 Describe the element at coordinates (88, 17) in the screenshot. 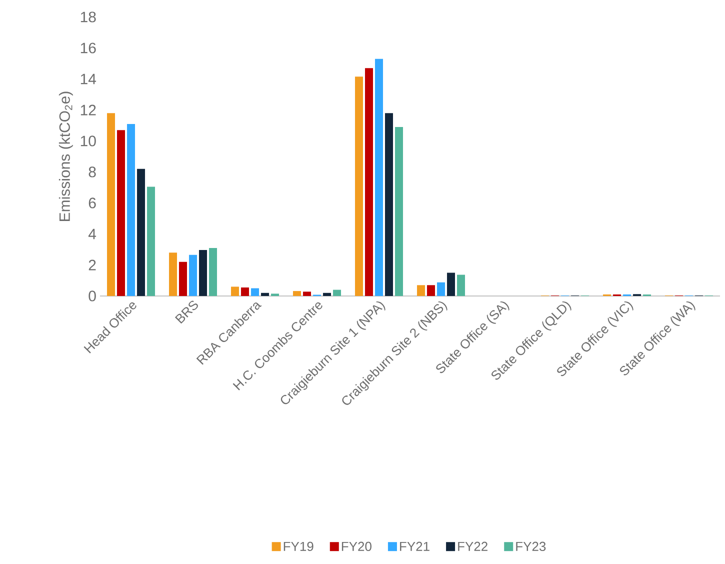

I see `y-tick-label: 18` at that location.